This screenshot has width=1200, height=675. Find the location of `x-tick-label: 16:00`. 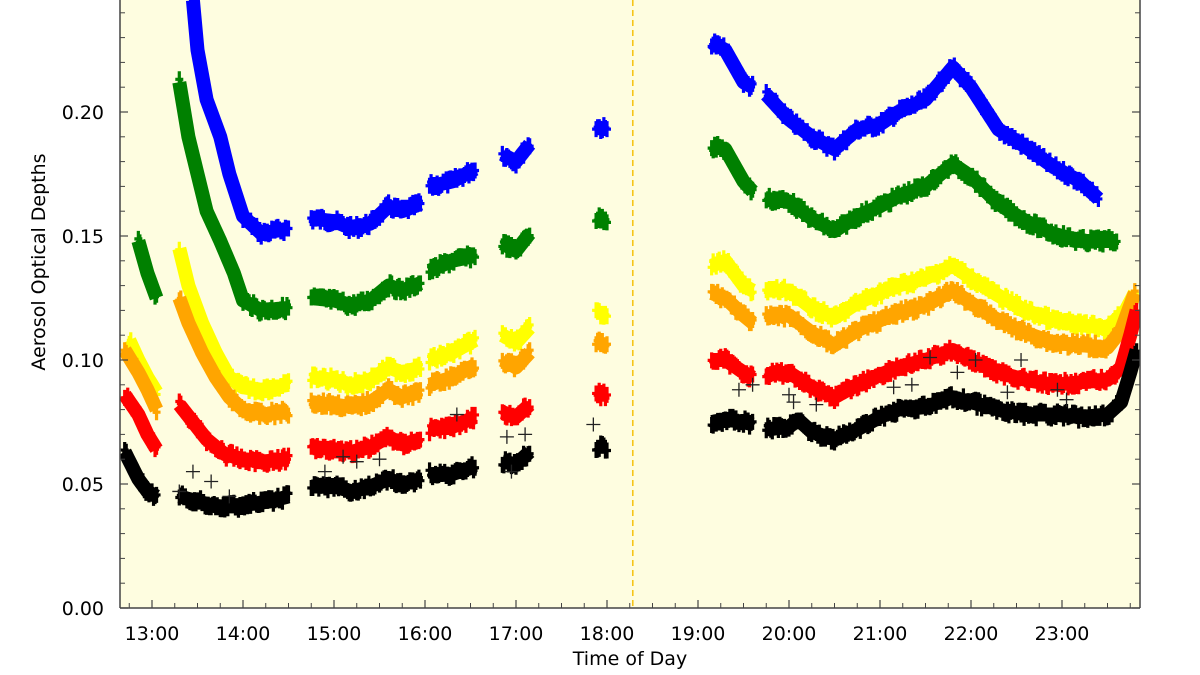

x-tick-label: 16:00 is located at coordinates (425, 634).